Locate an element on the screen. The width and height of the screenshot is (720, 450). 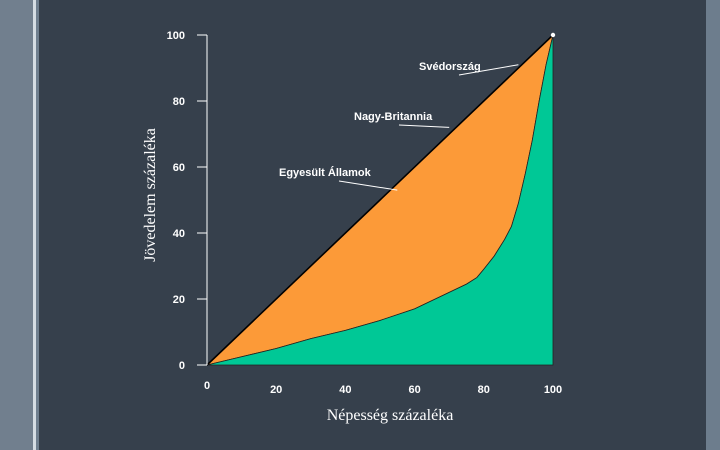
y-axis-title: Jövedelem százaléka is located at coordinates (150, 195).